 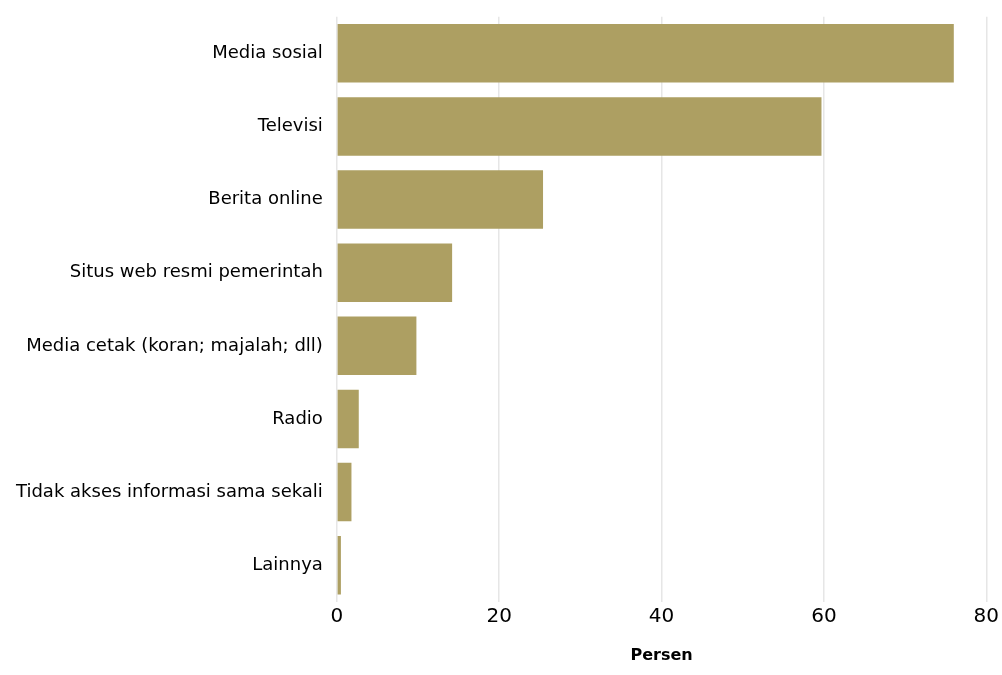 I want to click on y-tick-label: Radio, so click(x=297, y=417).